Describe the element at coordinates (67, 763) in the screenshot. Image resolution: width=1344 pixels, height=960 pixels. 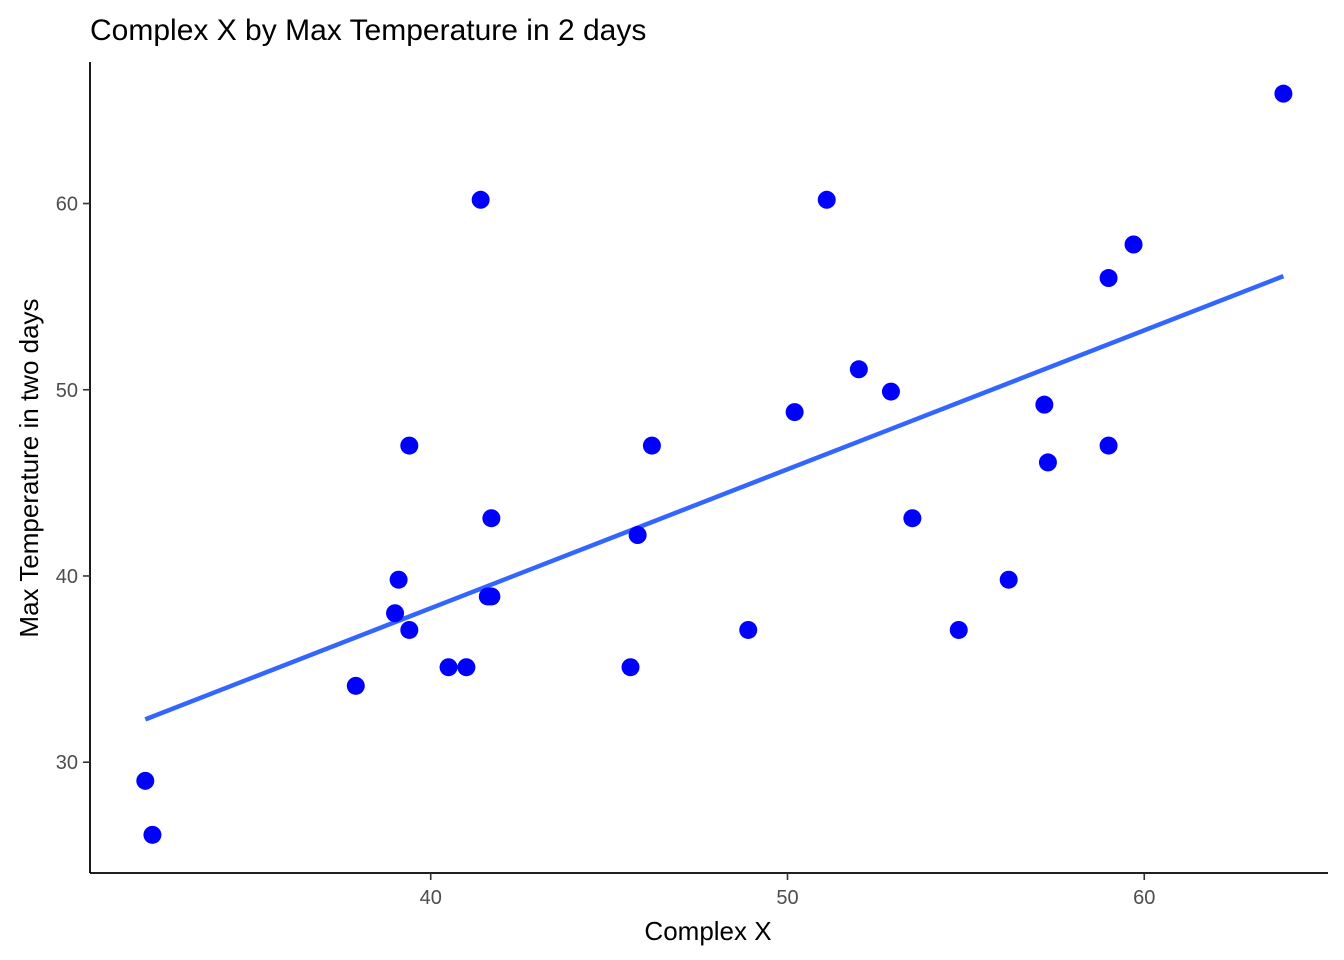
I see `y-tick-label: 30` at that location.